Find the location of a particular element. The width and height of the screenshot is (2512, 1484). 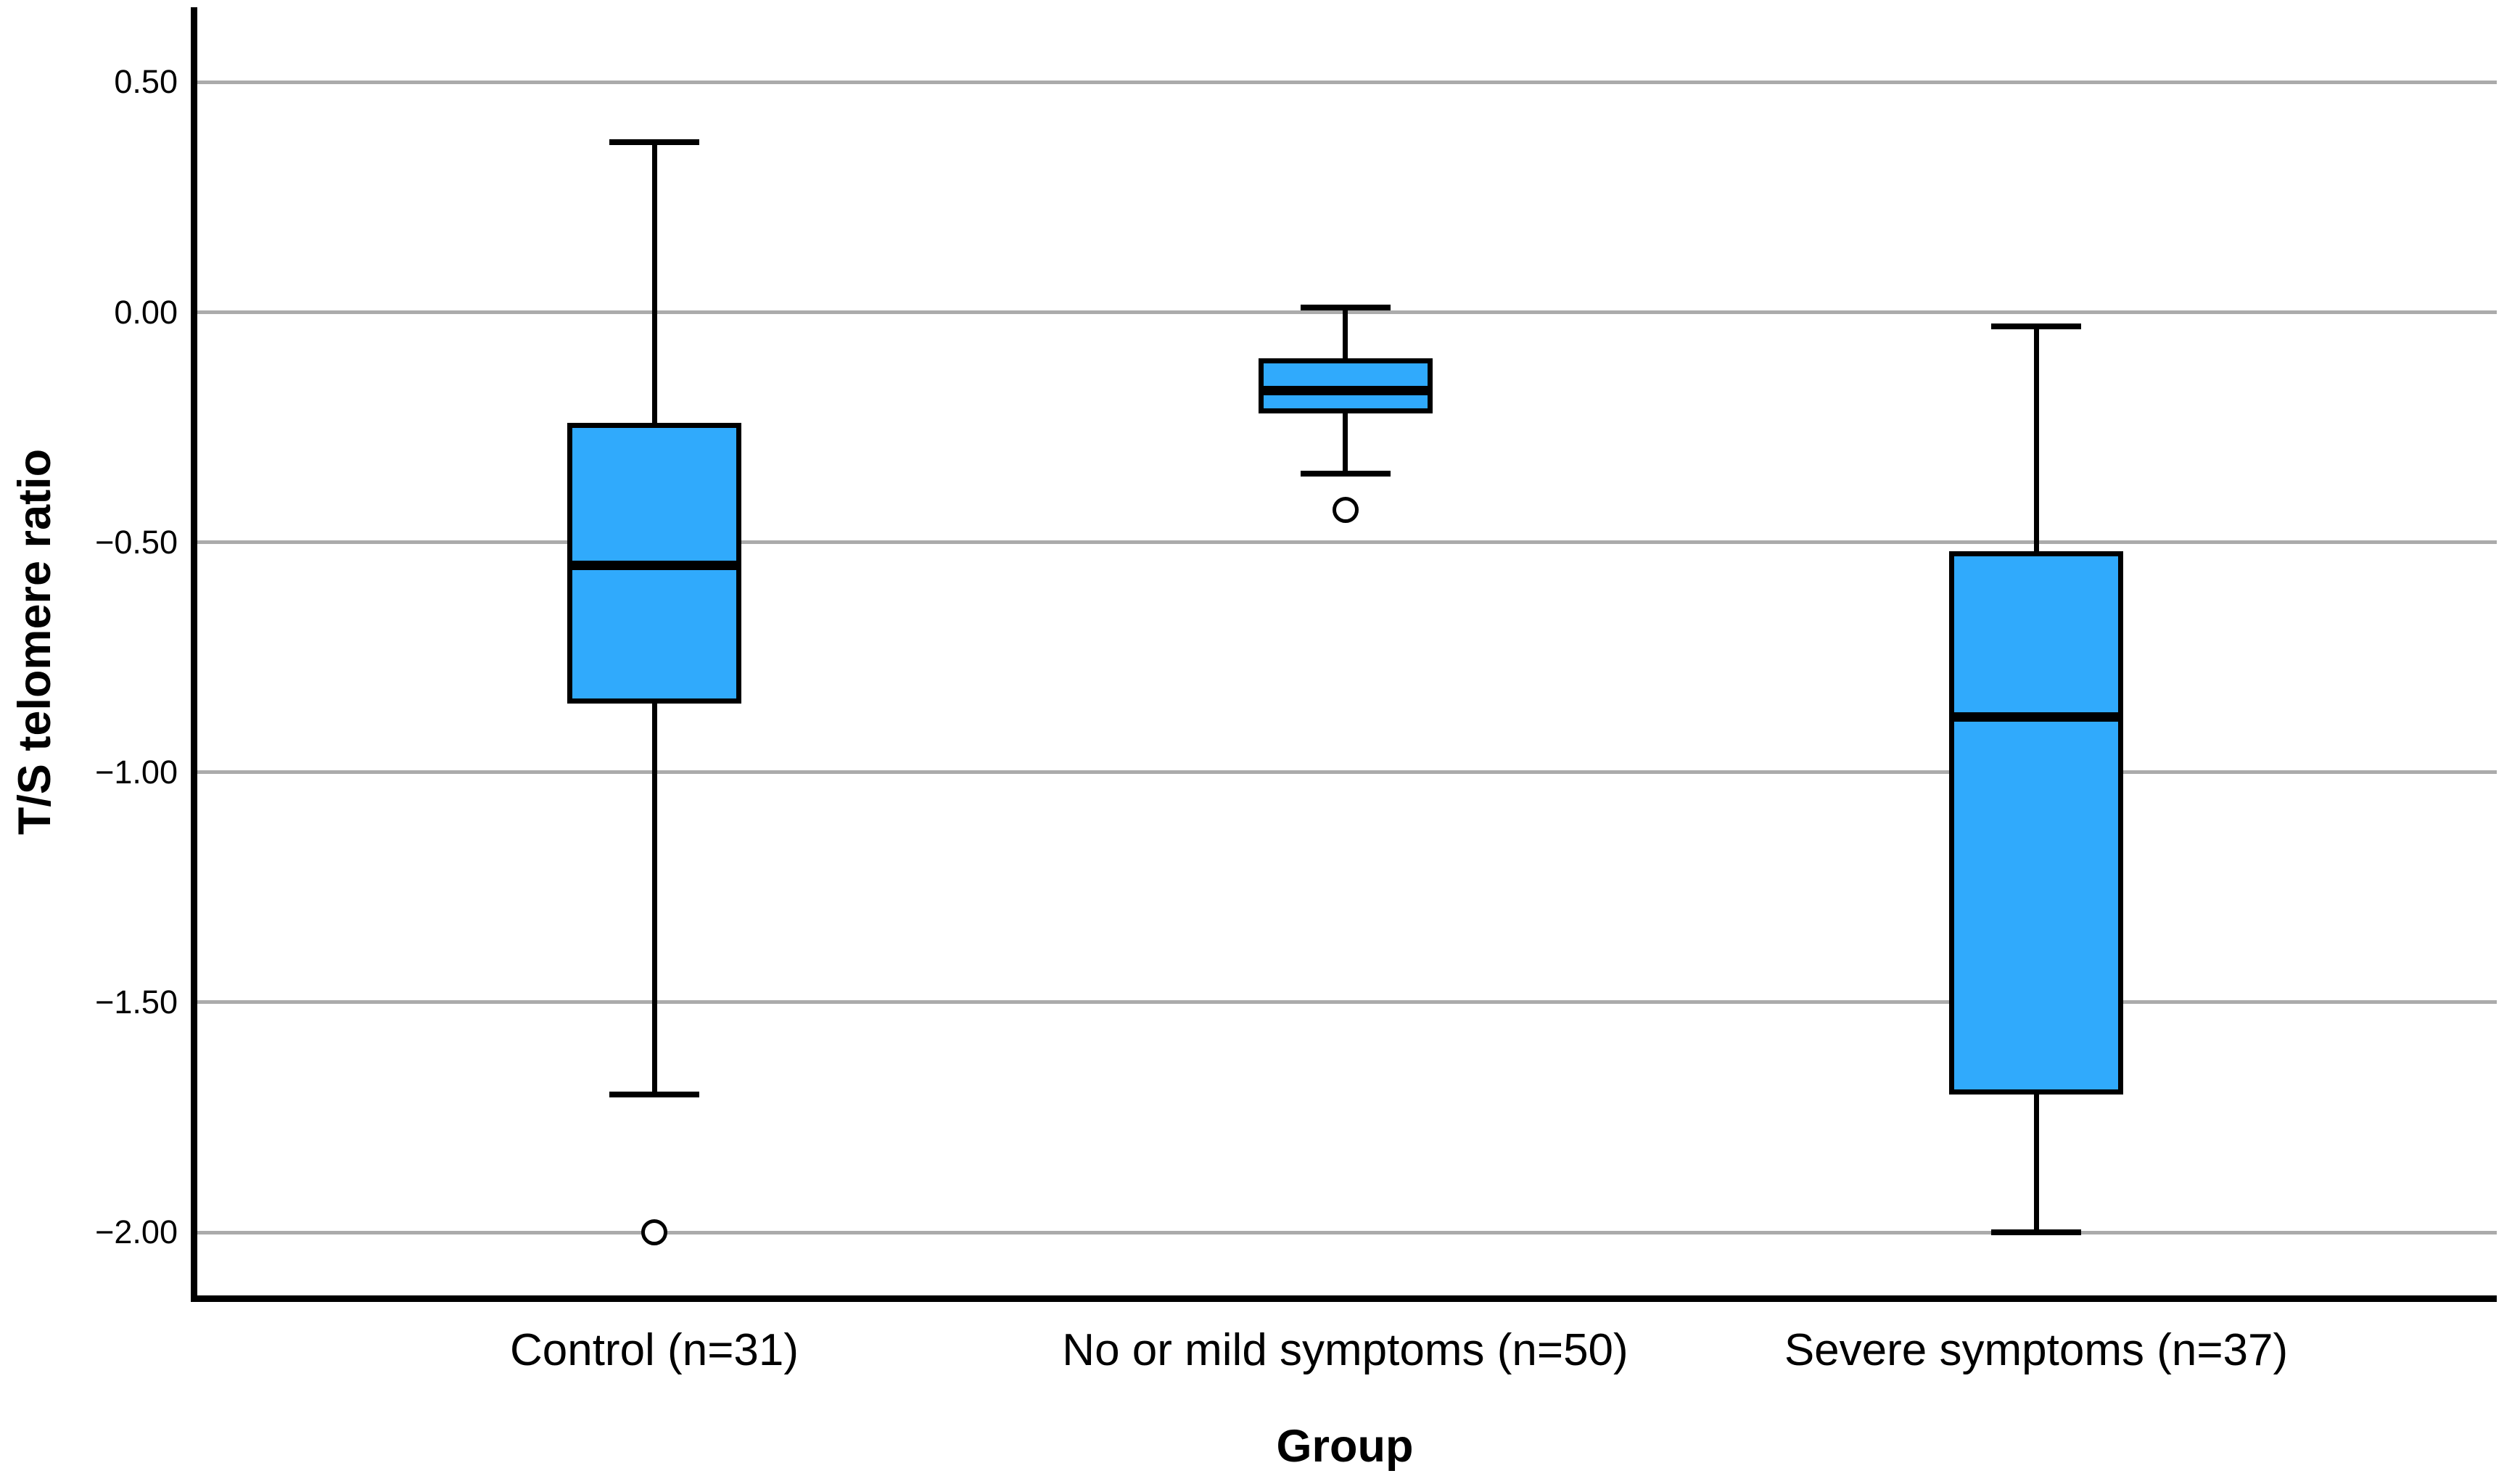

y-tick-label: −1.50 is located at coordinates (136, 1002).